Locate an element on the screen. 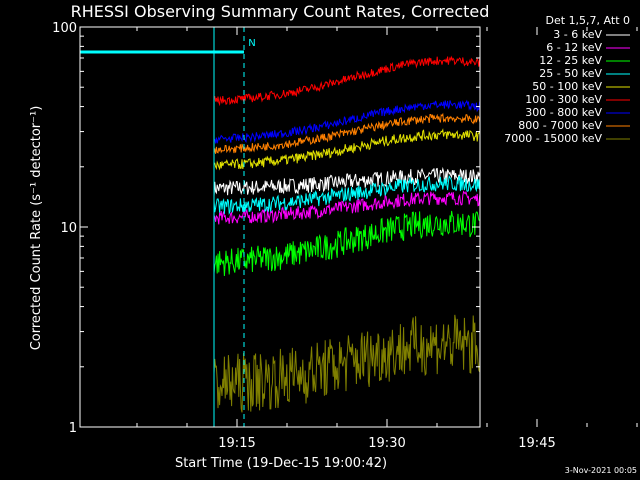 The height and width of the screenshot is (480, 640). legend-label-4: 50 - 100 keV is located at coordinates (567, 86).